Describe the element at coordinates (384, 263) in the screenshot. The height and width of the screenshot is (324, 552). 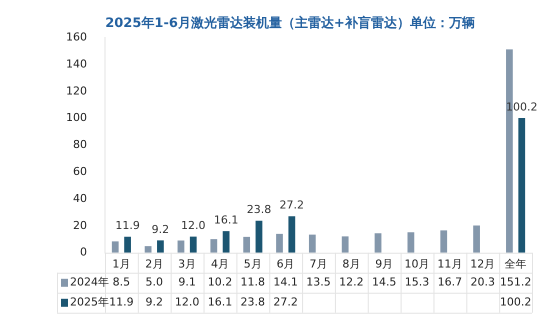
I see `x-tick-label: 9月` at that location.